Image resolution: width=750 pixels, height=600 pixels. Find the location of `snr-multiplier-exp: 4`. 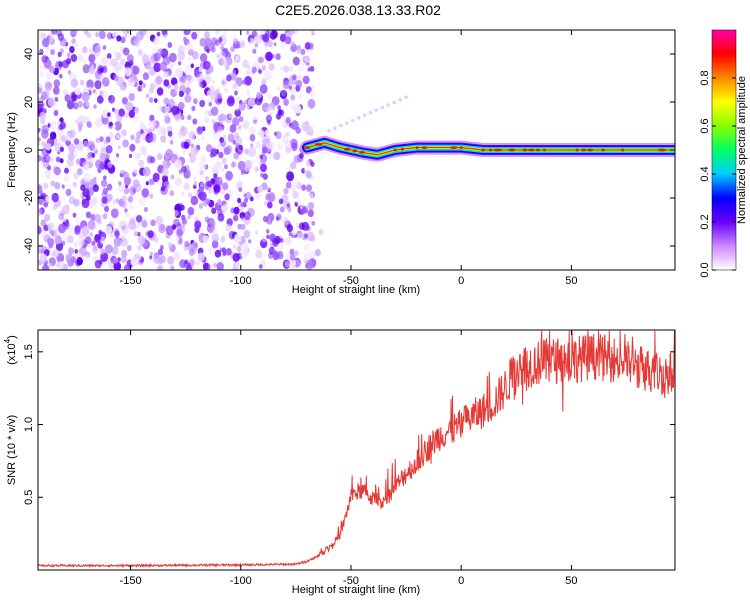

snr-multiplier-exp: 4 is located at coordinates (7, 340).